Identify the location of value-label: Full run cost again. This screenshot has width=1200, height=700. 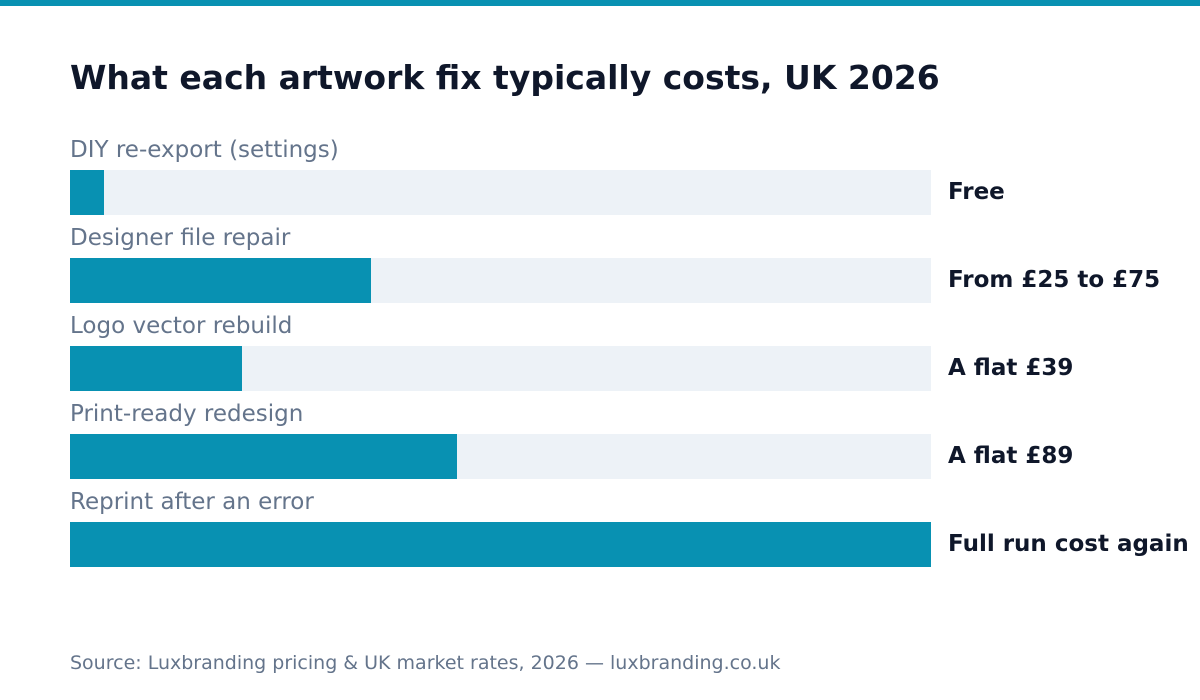
(1068, 544).